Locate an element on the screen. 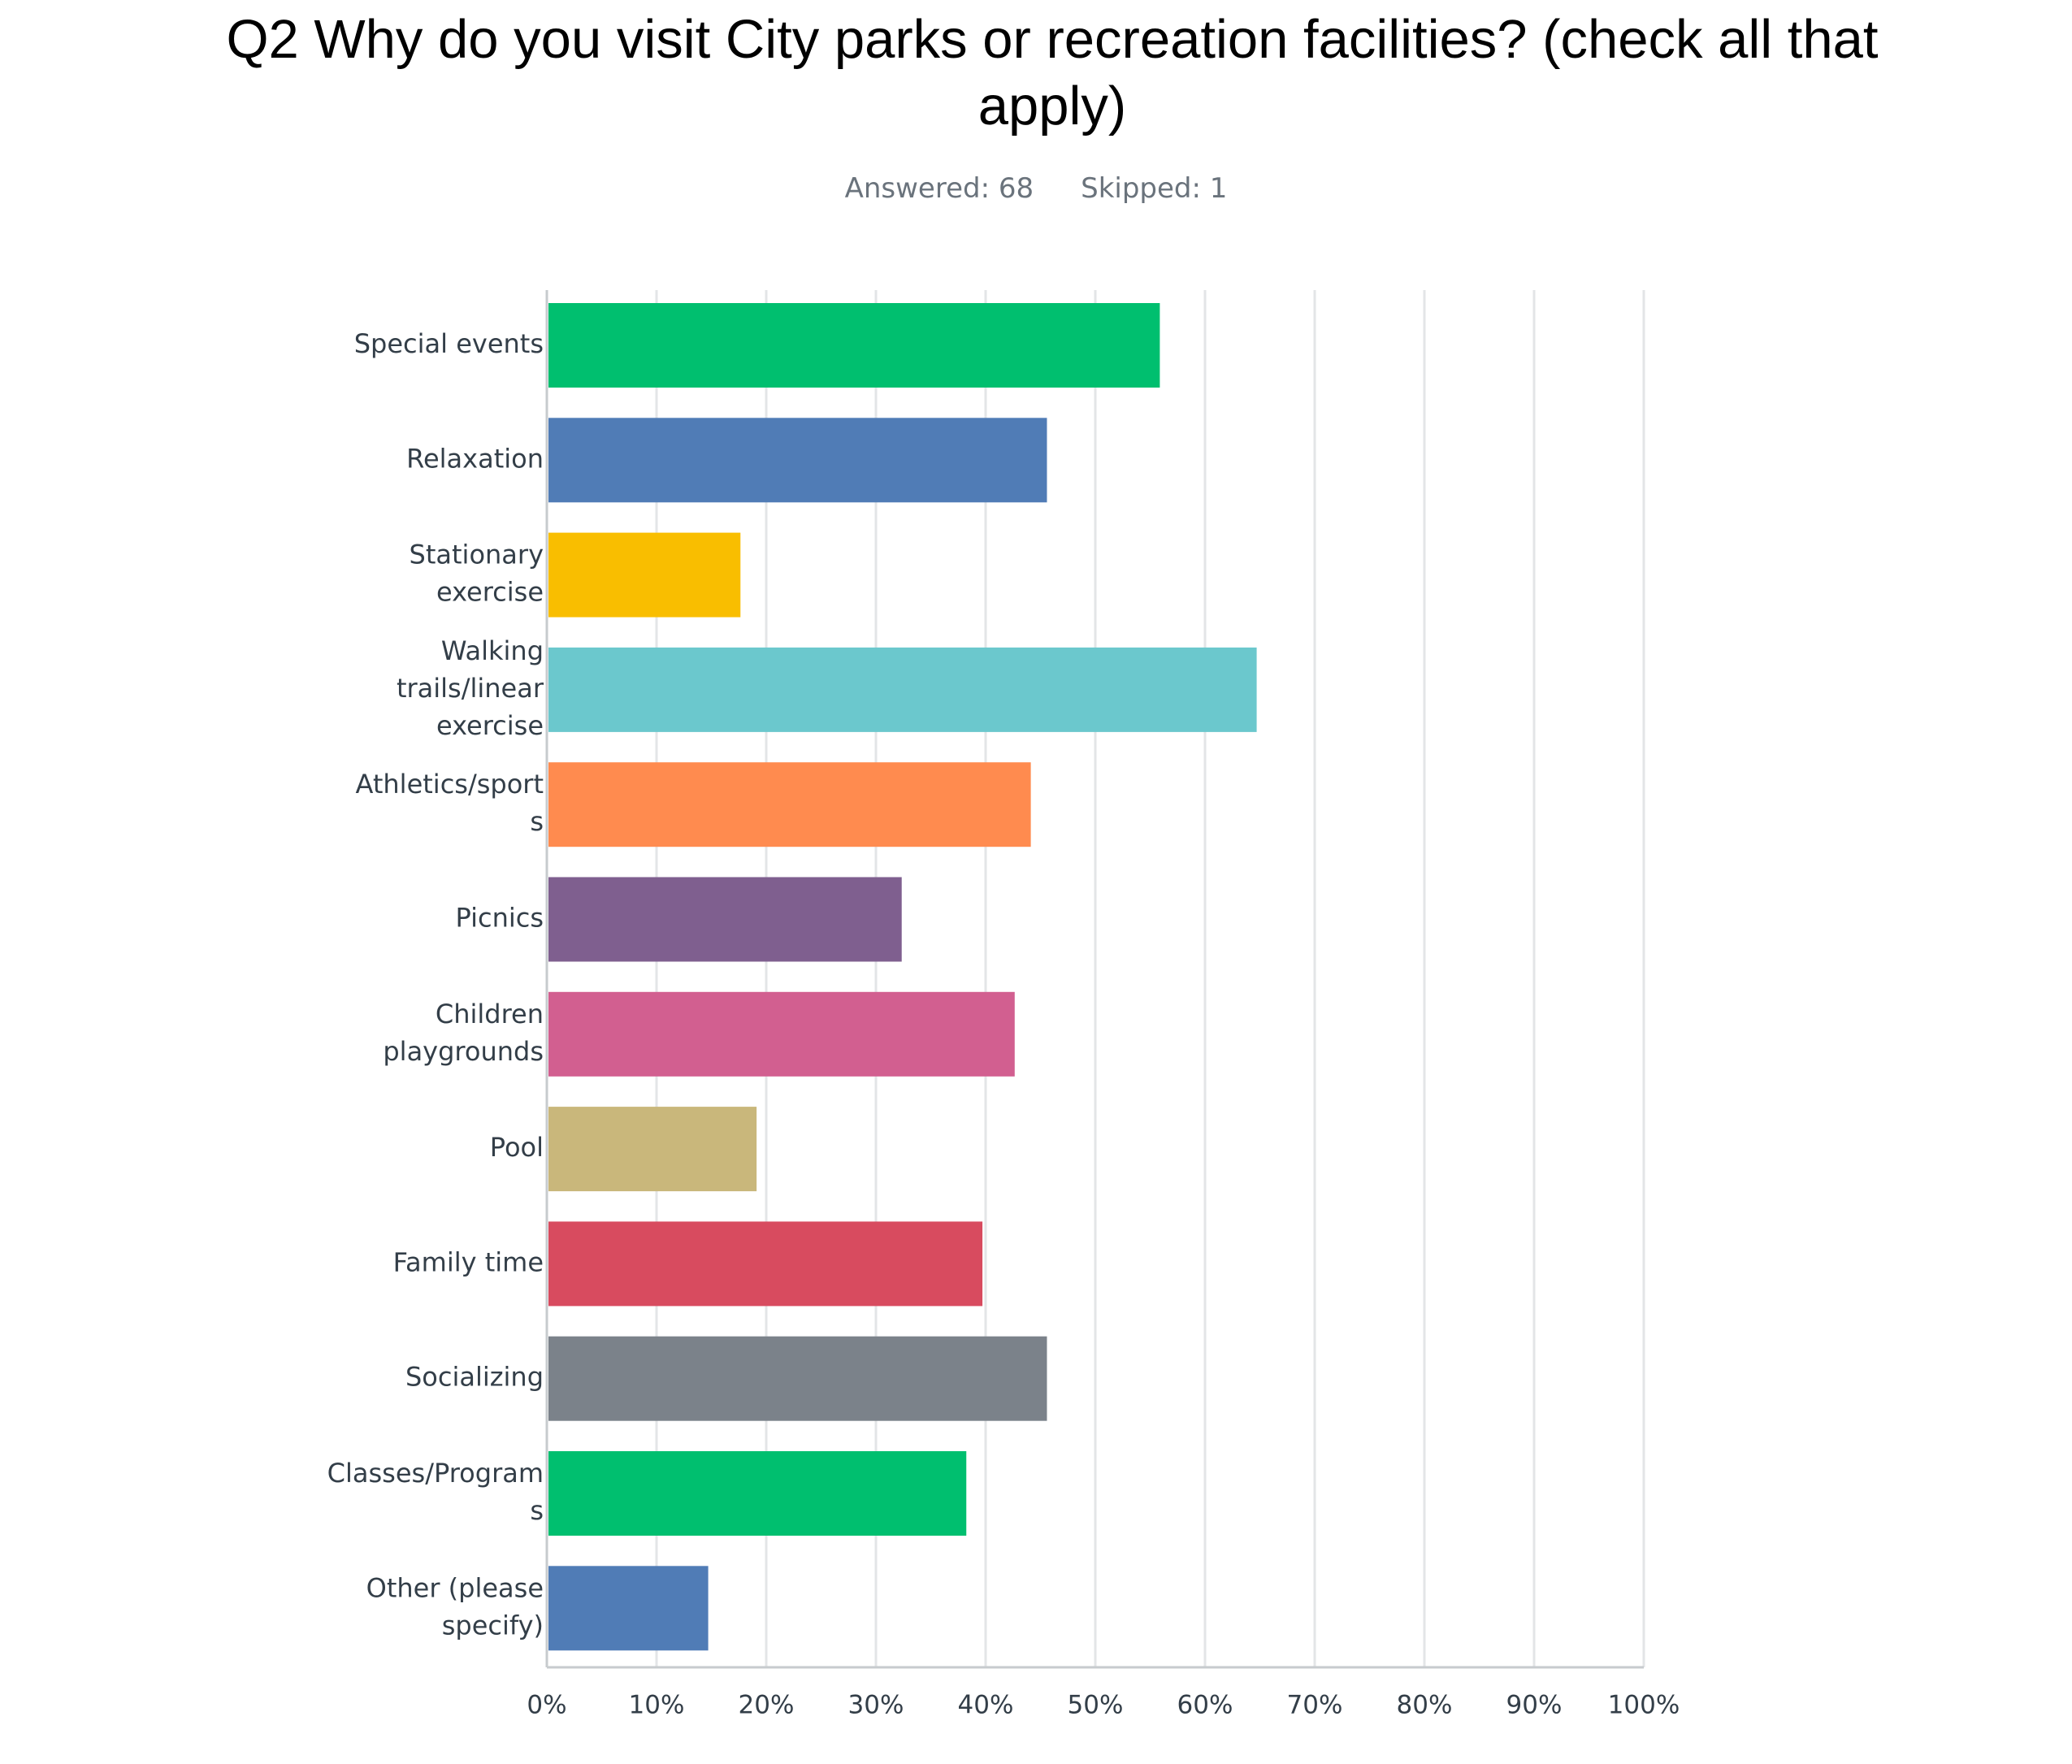 The height and width of the screenshot is (1764, 2072). category-label: Children playgrounds is located at coordinates (463, 1033).